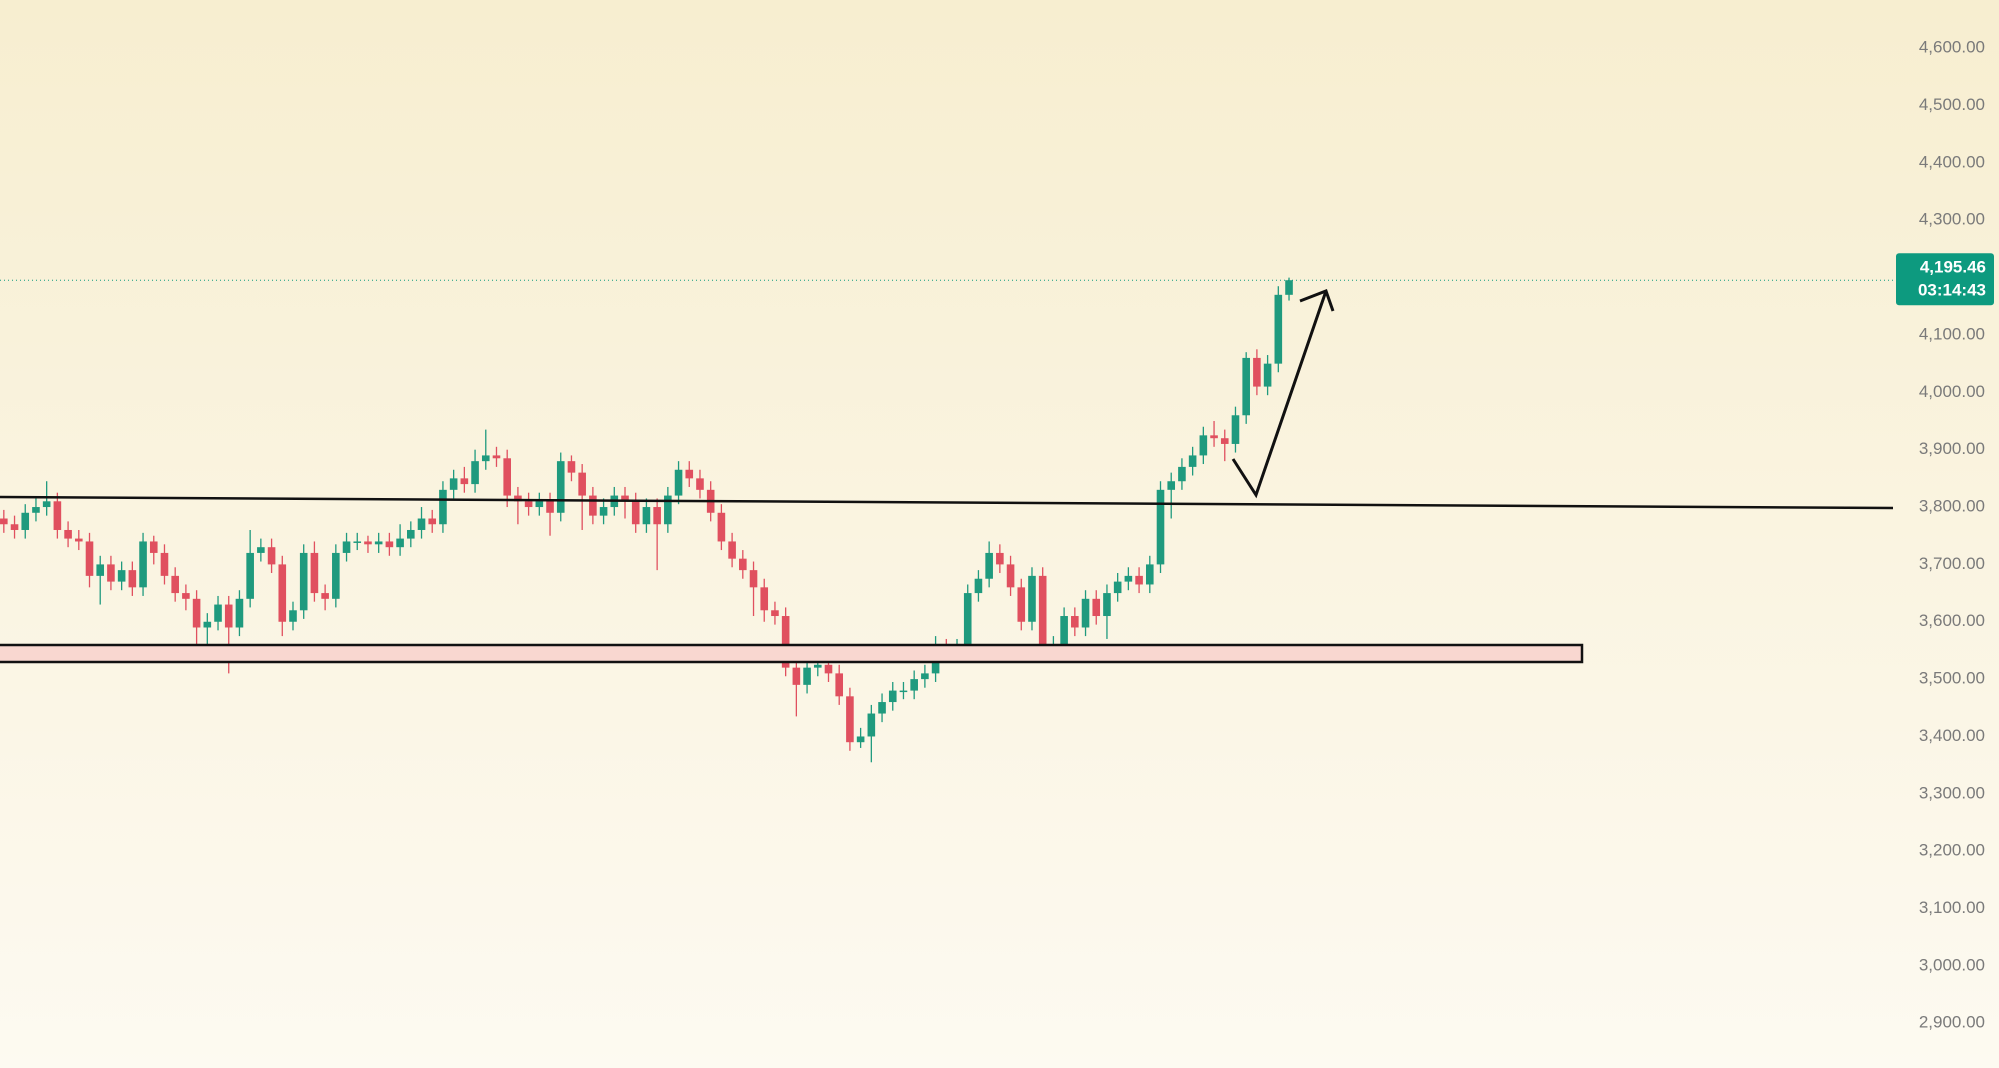 Image resolution: width=1999 pixels, height=1068 pixels. Describe the element at coordinates (1952, 850) in the screenshot. I see `y-tick-label: 3,200.00` at that location.